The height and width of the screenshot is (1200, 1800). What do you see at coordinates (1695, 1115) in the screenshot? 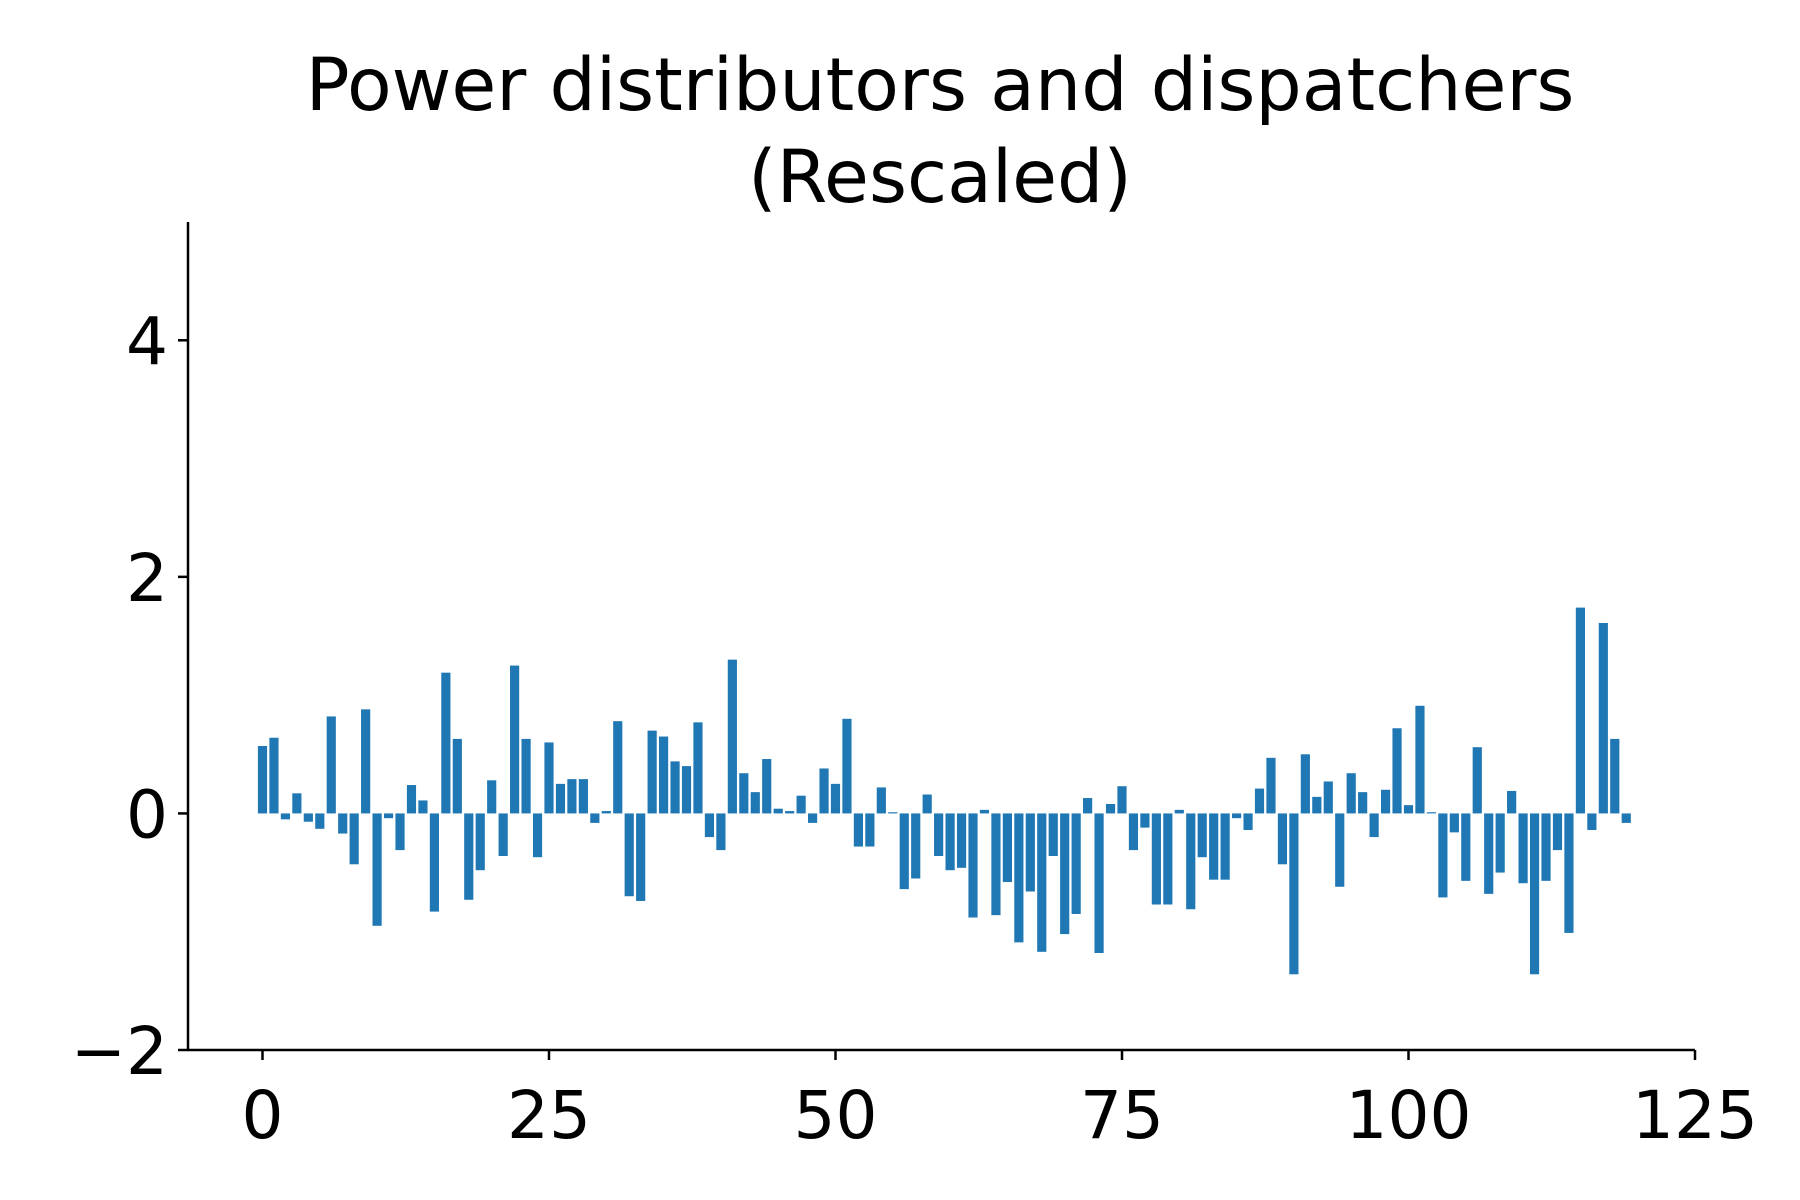
I see `x-tick-label-125: 125` at bounding box center [1695, 1115].